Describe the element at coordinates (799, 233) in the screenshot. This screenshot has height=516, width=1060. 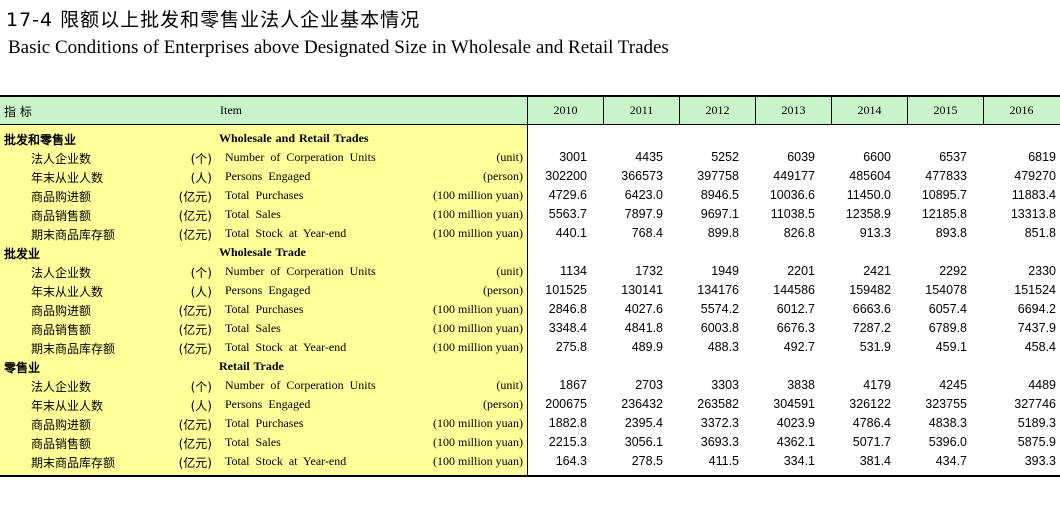
I see `value-cell: 826.8` at that location.